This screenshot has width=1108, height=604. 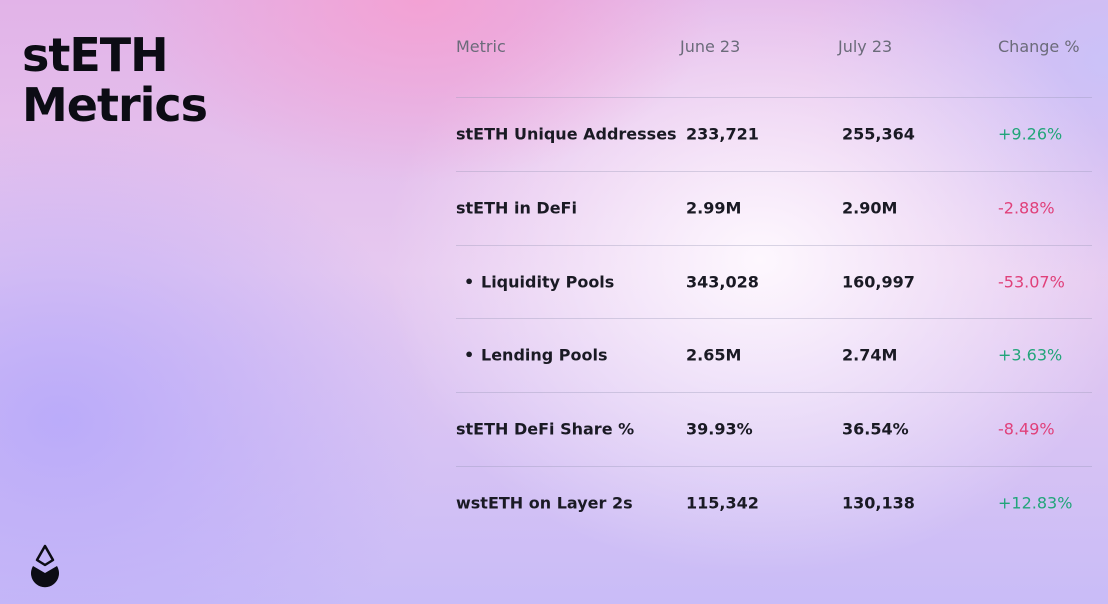 I want to click on cell-change: +3.63%, so click(x=1030, y=355).